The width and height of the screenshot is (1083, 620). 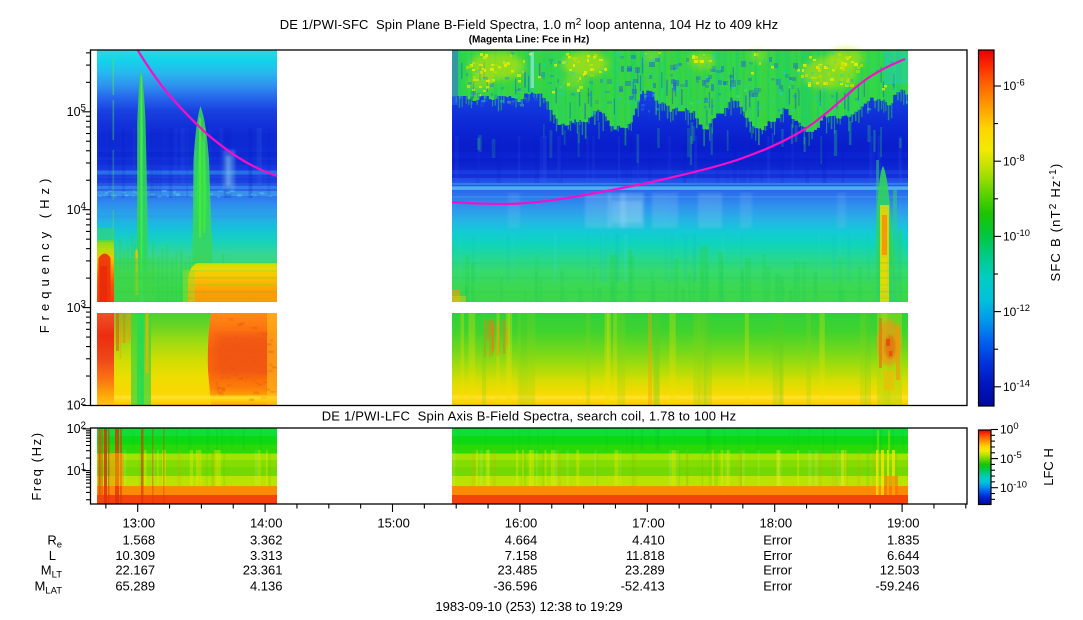 What do you see at coordinates (44, 254) in the screenshot?
I see `svg-text: Frequency (Hz)` at bounding box center [44, 254].